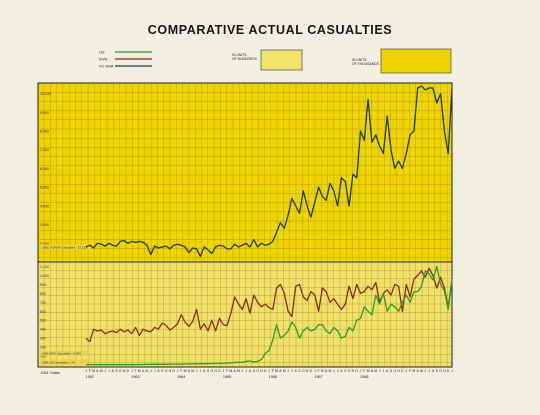  What do you see at coordinates (44, 276) in the screenshot?
I see `lower-tick-label: 1,000` at bounding box center [44, 276].